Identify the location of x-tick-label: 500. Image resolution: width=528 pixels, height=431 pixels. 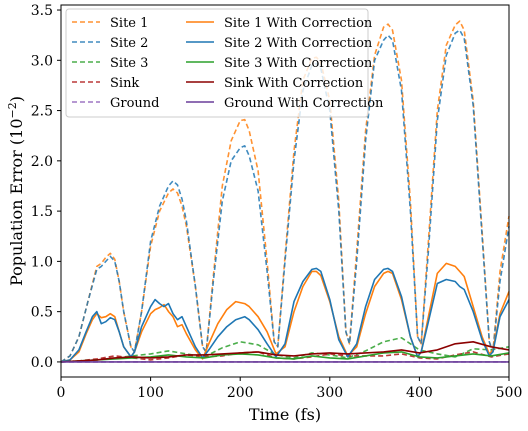
(509, 393).